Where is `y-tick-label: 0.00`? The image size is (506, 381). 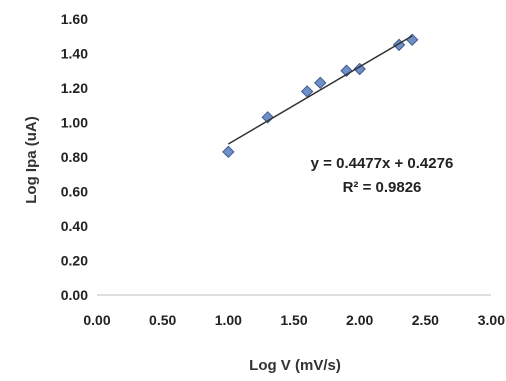 y-tick-label: 0.00 is located at coordinates (74, 295).